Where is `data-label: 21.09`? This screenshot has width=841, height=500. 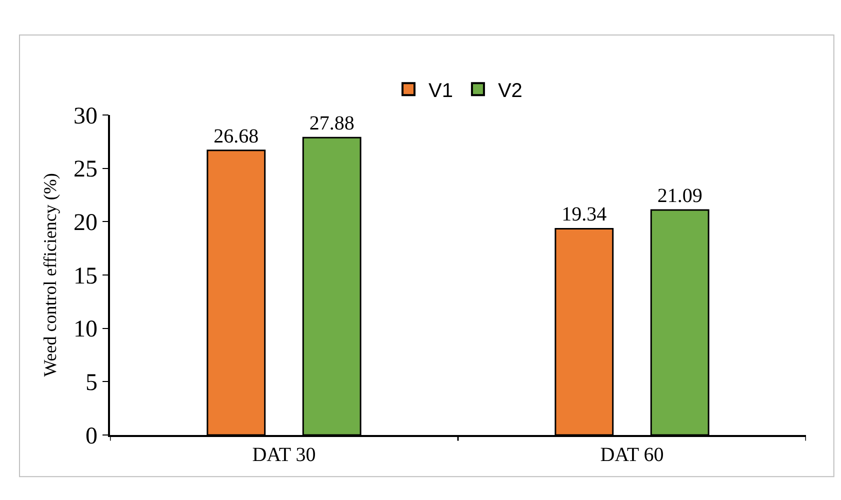
data-label: 21.09 is located at coordinates (679, 196).